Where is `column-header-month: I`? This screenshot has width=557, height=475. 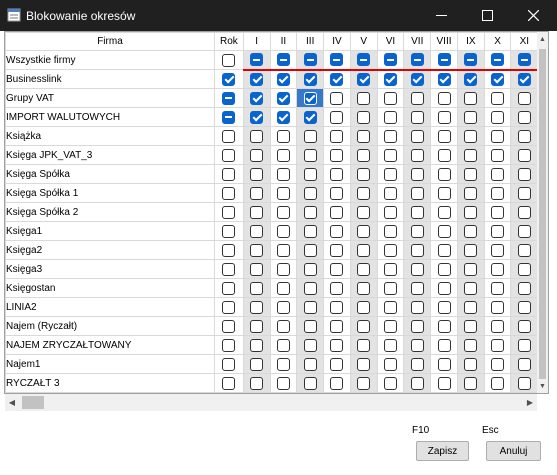 column-header-month: I is located at coordinates (256, 41).